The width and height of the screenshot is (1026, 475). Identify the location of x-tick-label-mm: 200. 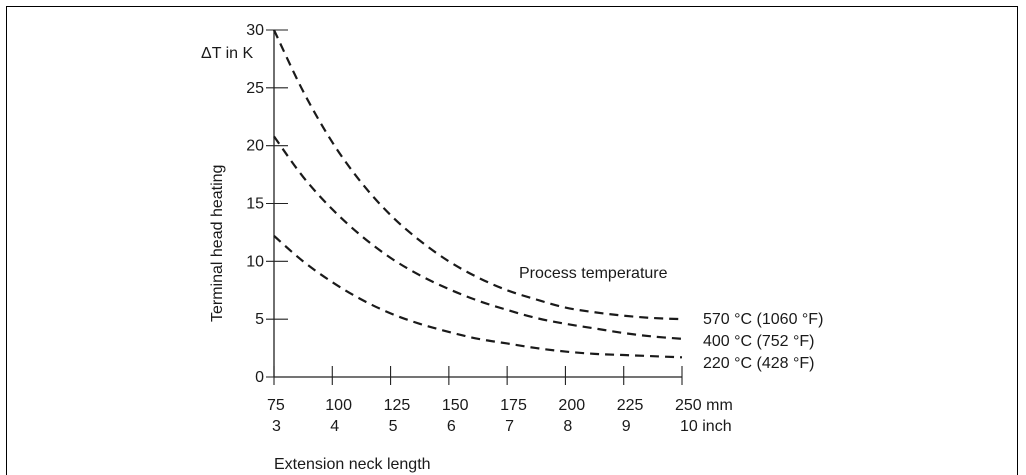
(571, 405).